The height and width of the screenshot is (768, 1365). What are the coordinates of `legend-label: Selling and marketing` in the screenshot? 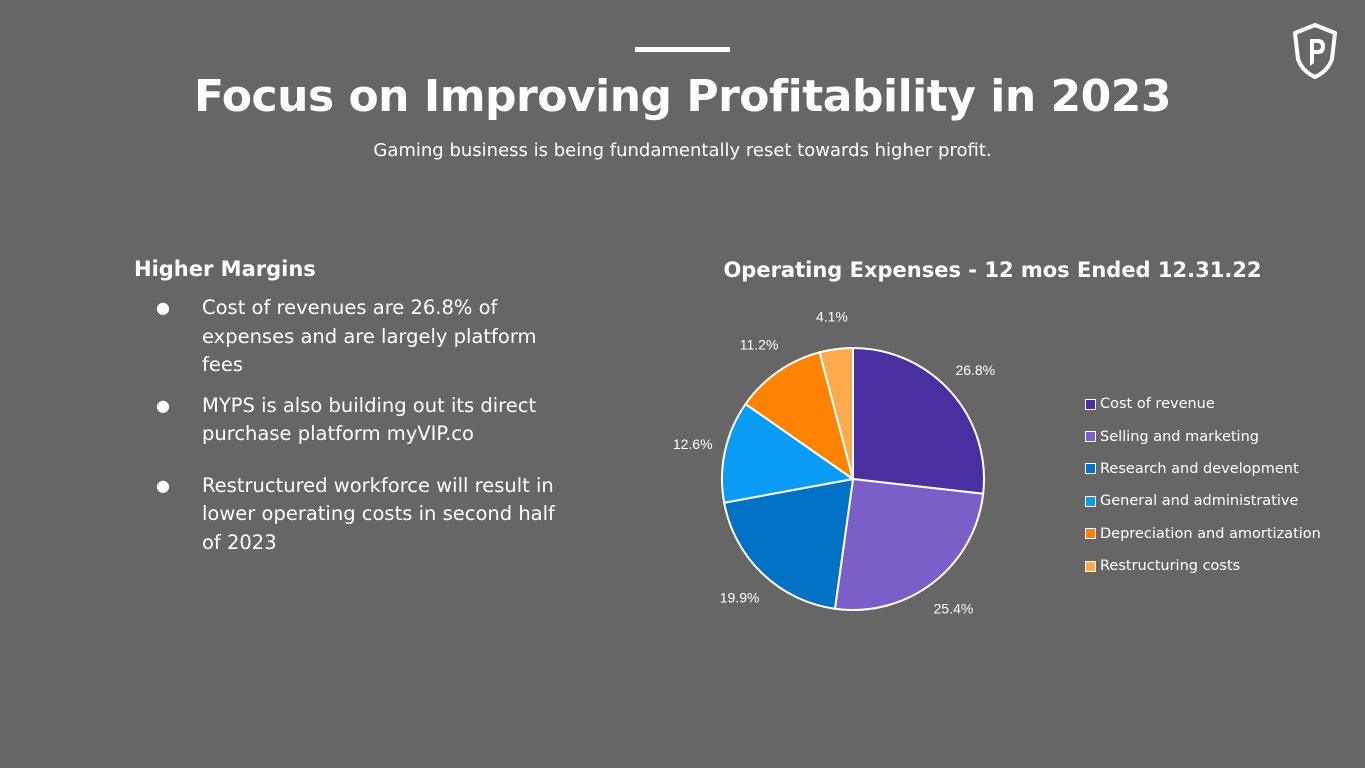 It's located at (1179, 436).